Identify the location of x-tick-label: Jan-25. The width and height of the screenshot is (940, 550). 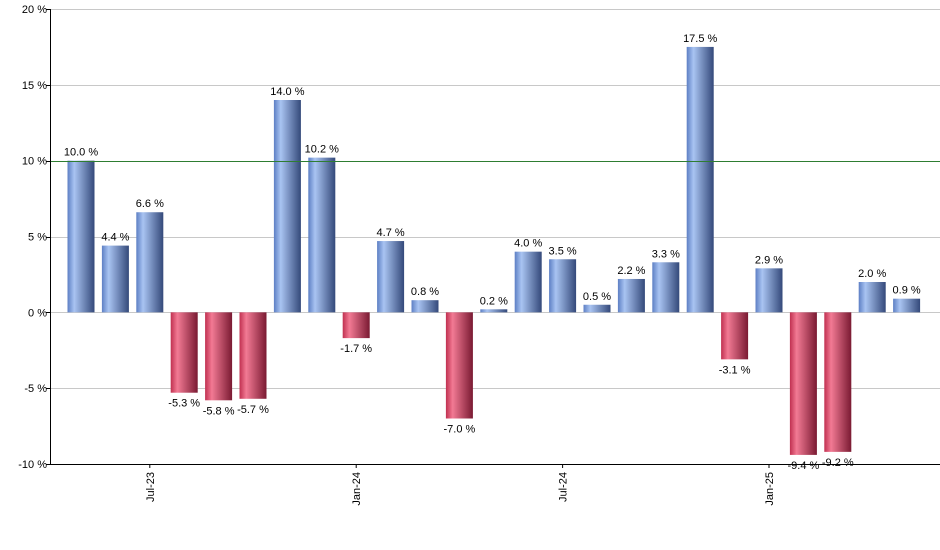
(770, 489).